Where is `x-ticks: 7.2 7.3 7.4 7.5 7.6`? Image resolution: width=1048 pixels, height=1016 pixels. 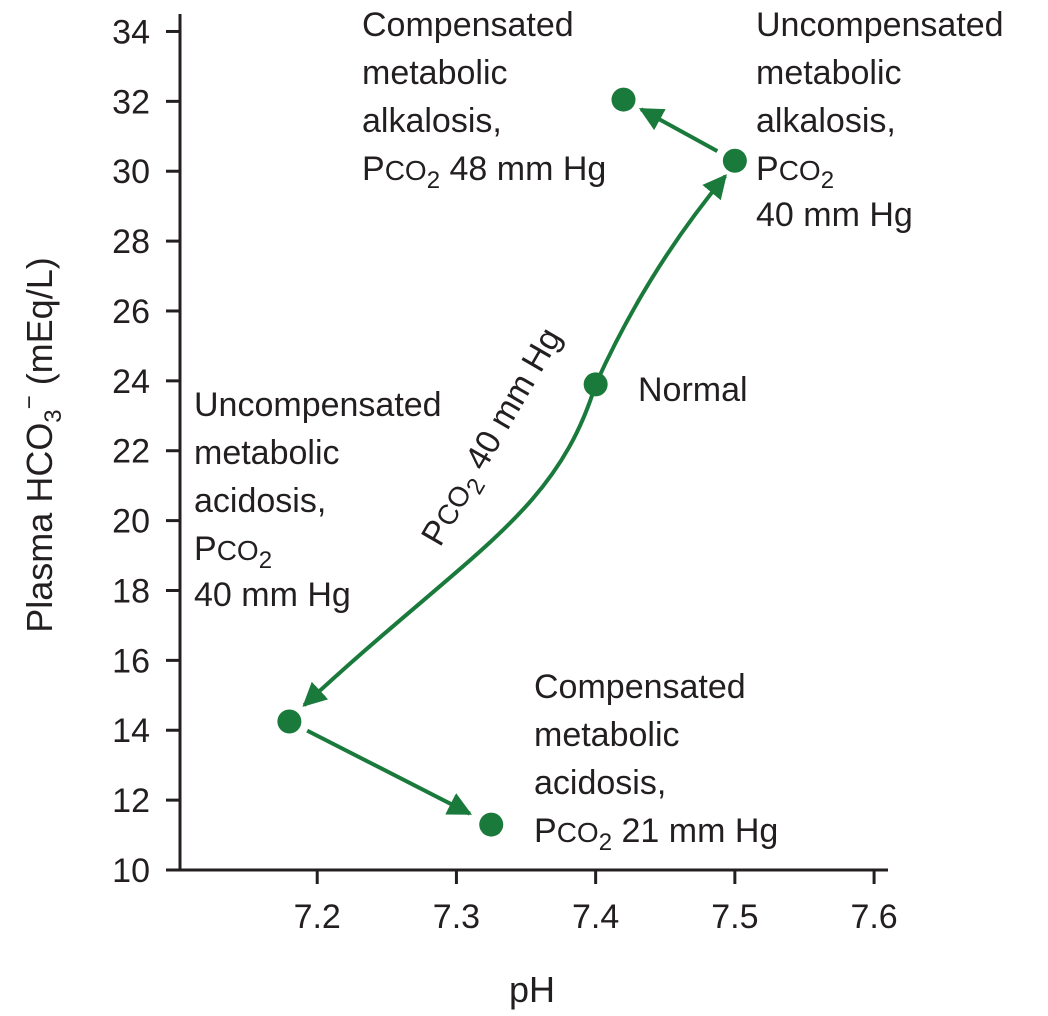
x-ticks: 7.2 7.3 7.4 7.5 7.6 is located at coordinates (596, 903).